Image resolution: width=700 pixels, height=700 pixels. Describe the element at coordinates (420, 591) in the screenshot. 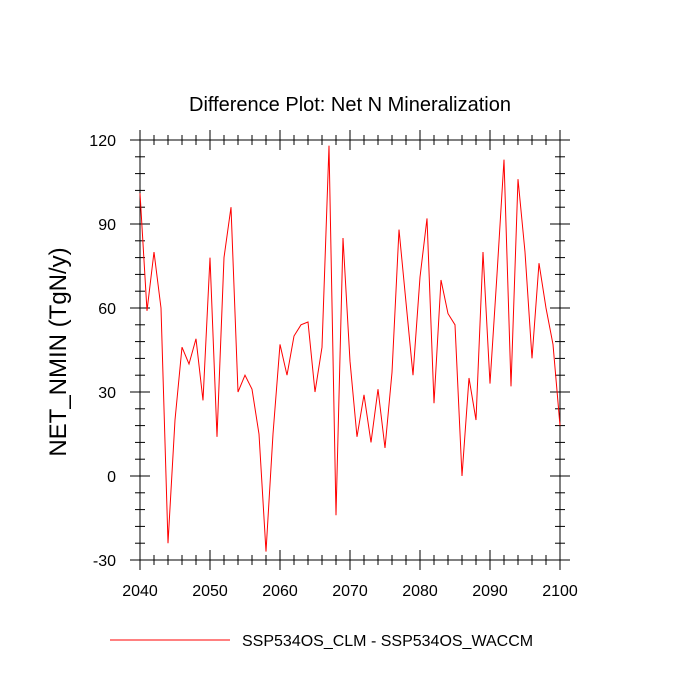

I see `x-tick-label: 2080` at that location.